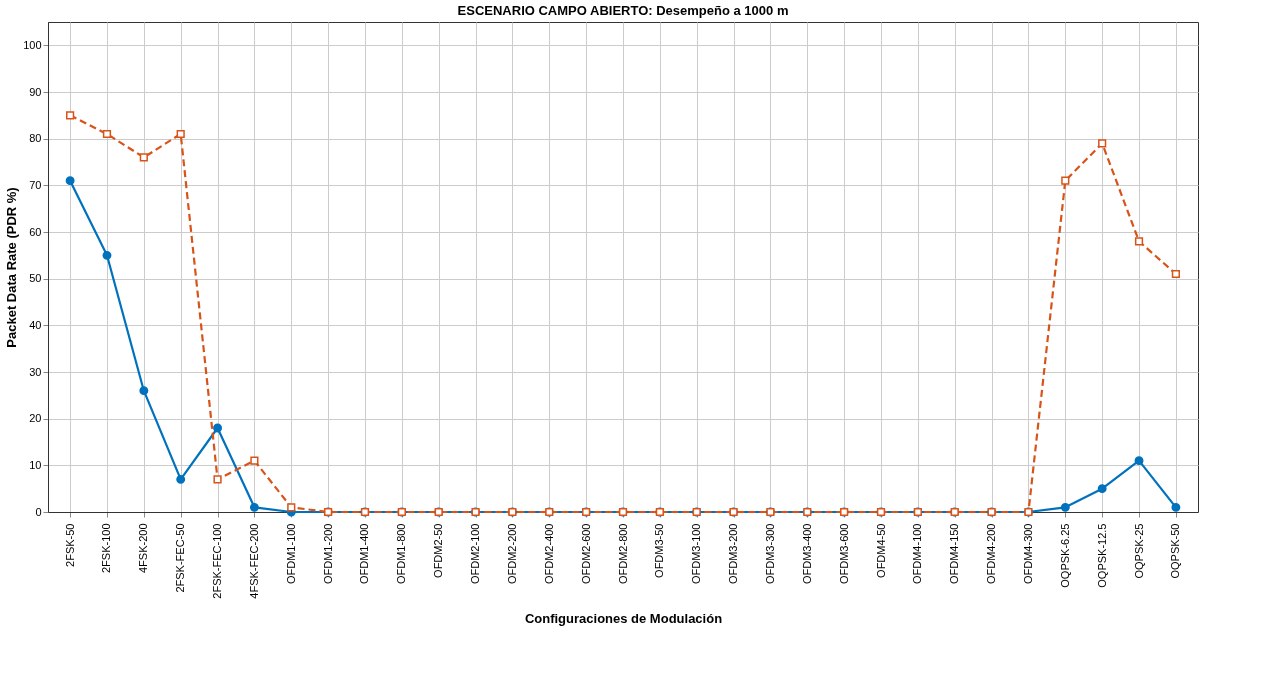 This screenshot has width=1265, height=700. I want to click on y-tick-label: 100, so click(32, 44).